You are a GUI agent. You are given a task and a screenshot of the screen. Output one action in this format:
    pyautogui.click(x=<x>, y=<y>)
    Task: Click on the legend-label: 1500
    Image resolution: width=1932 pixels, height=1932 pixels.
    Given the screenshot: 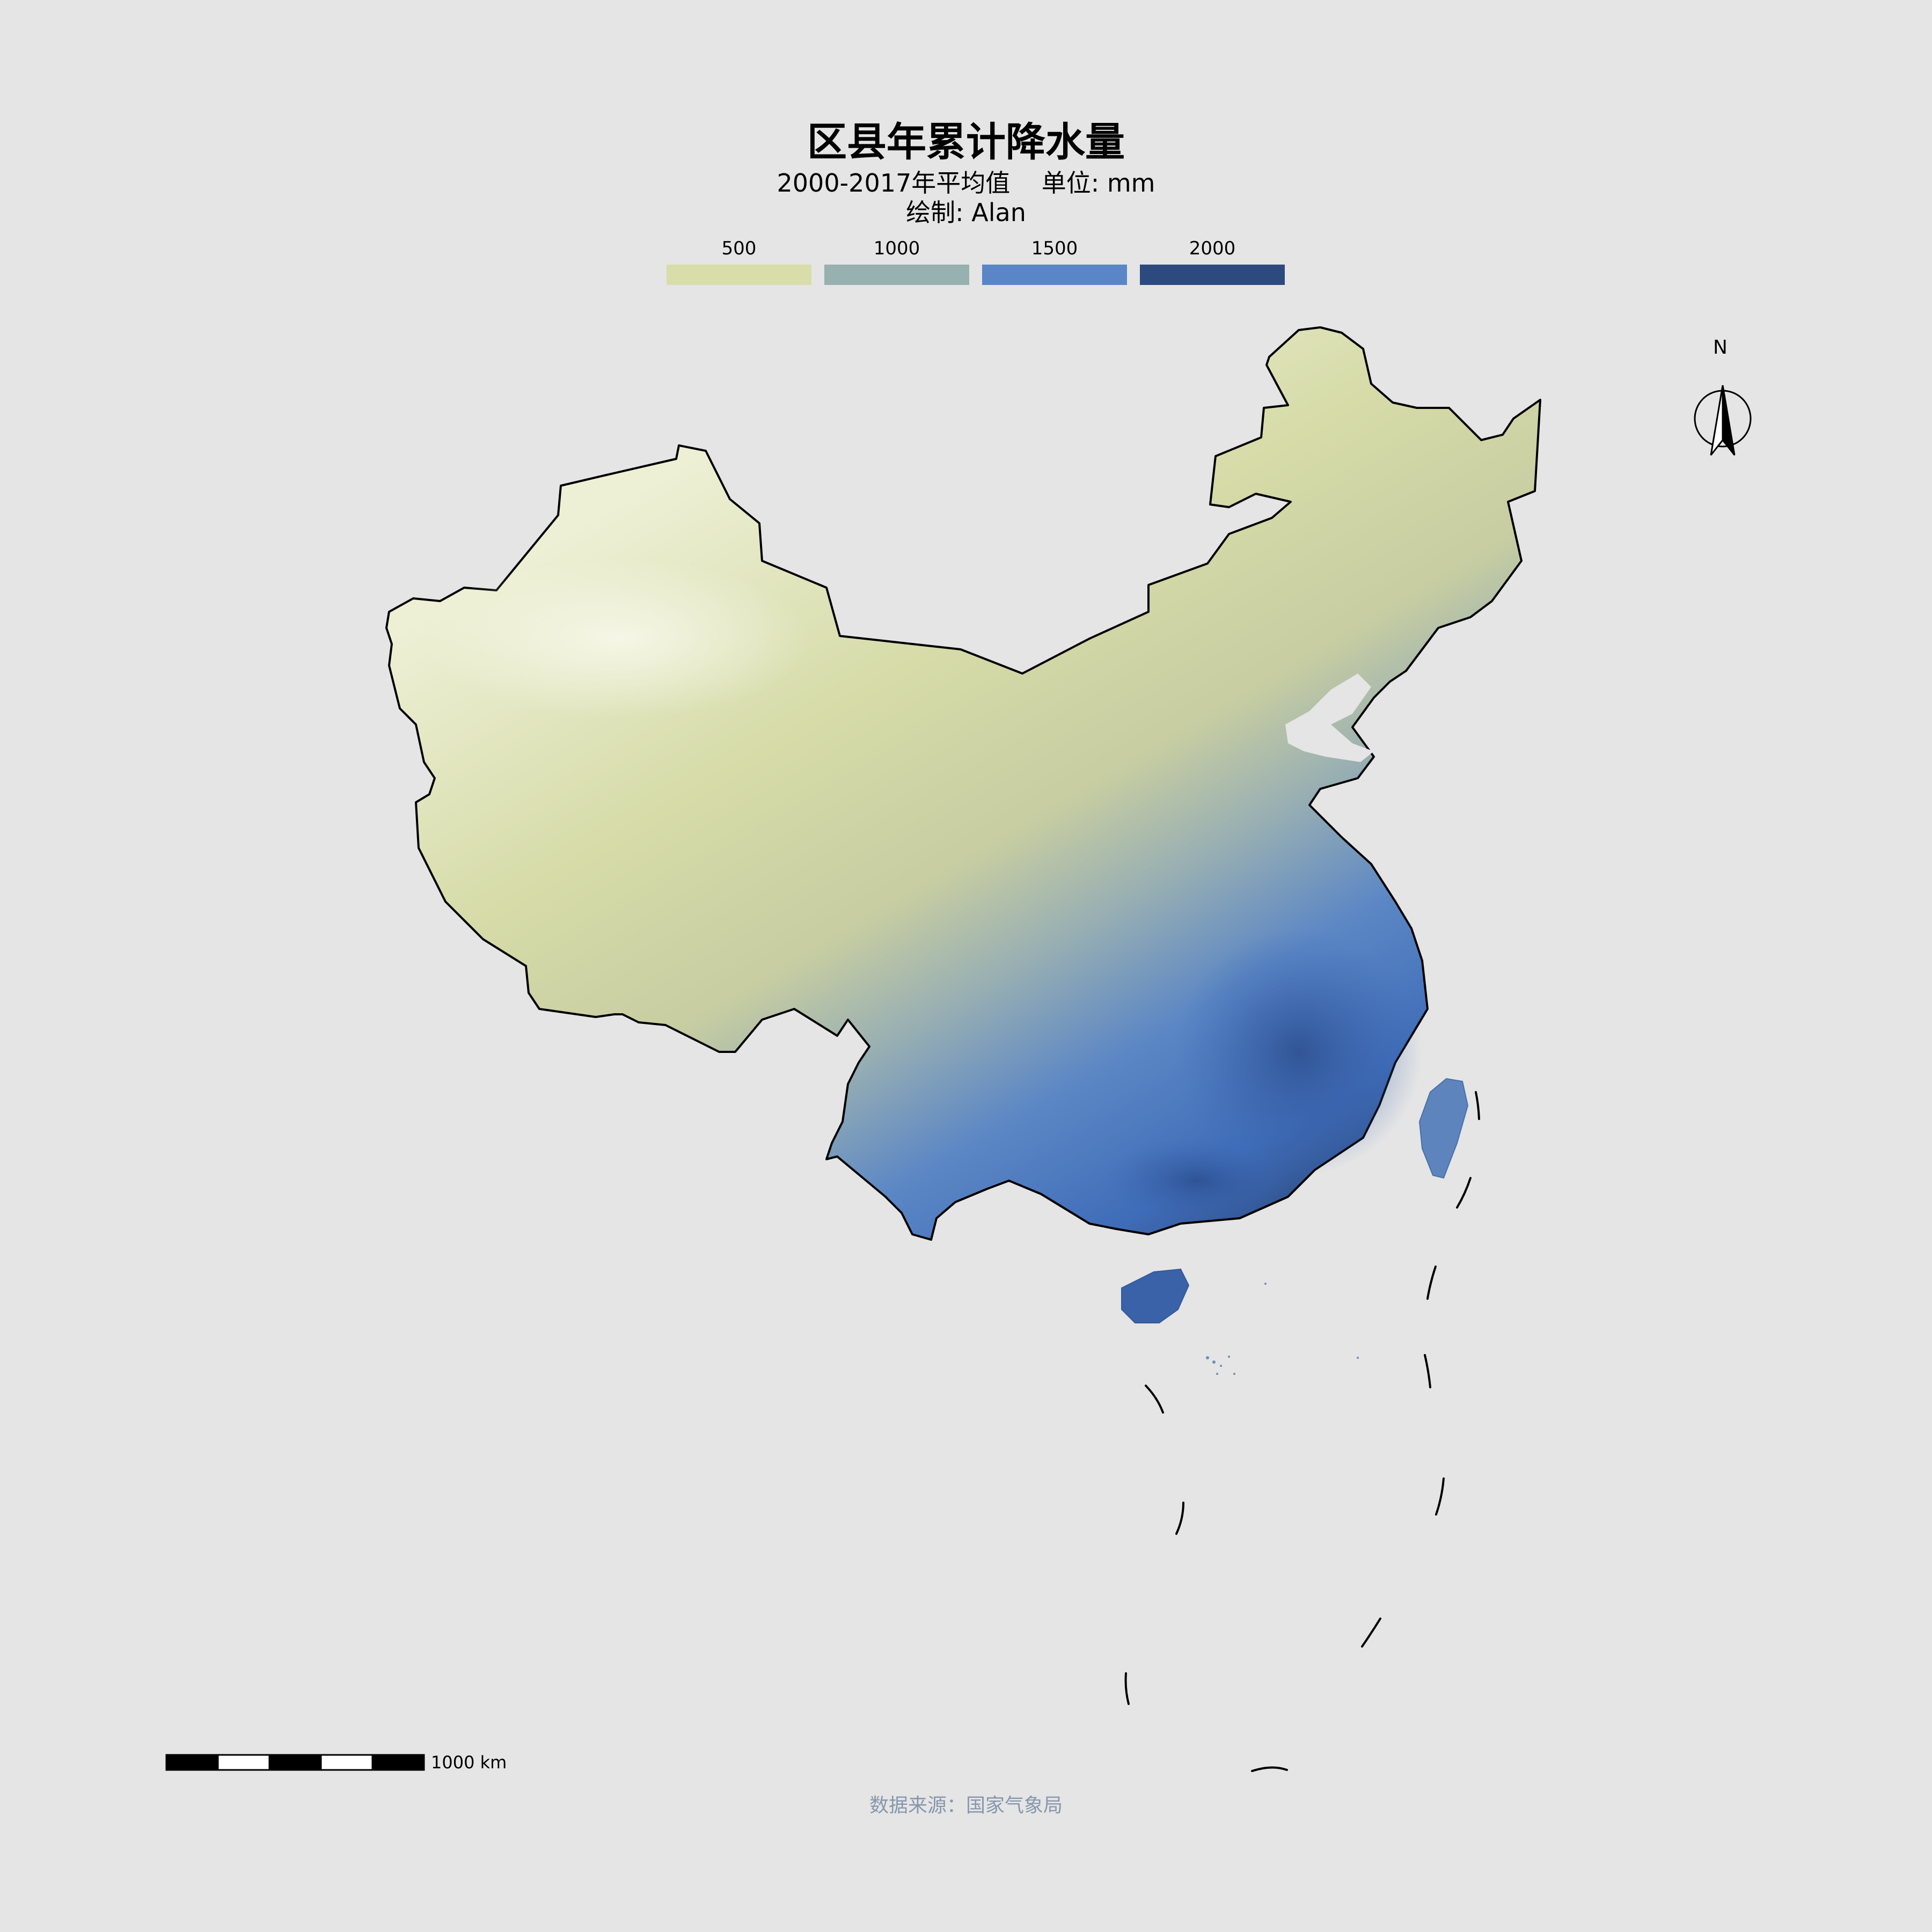 What is the action you would take?
    pyautogui.click(x=1054, y=248)
    